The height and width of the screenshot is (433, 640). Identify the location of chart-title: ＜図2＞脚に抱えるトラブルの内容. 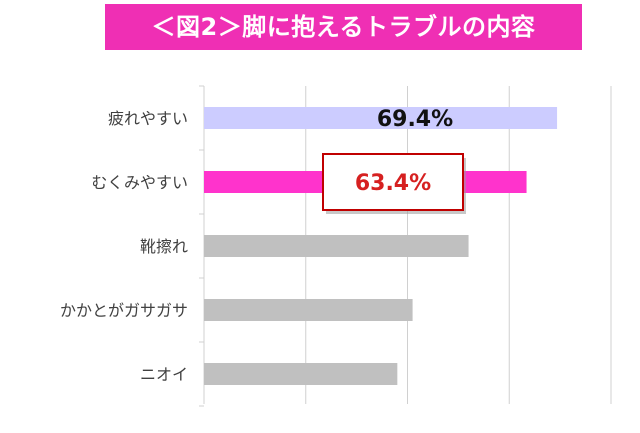
(343, 27).